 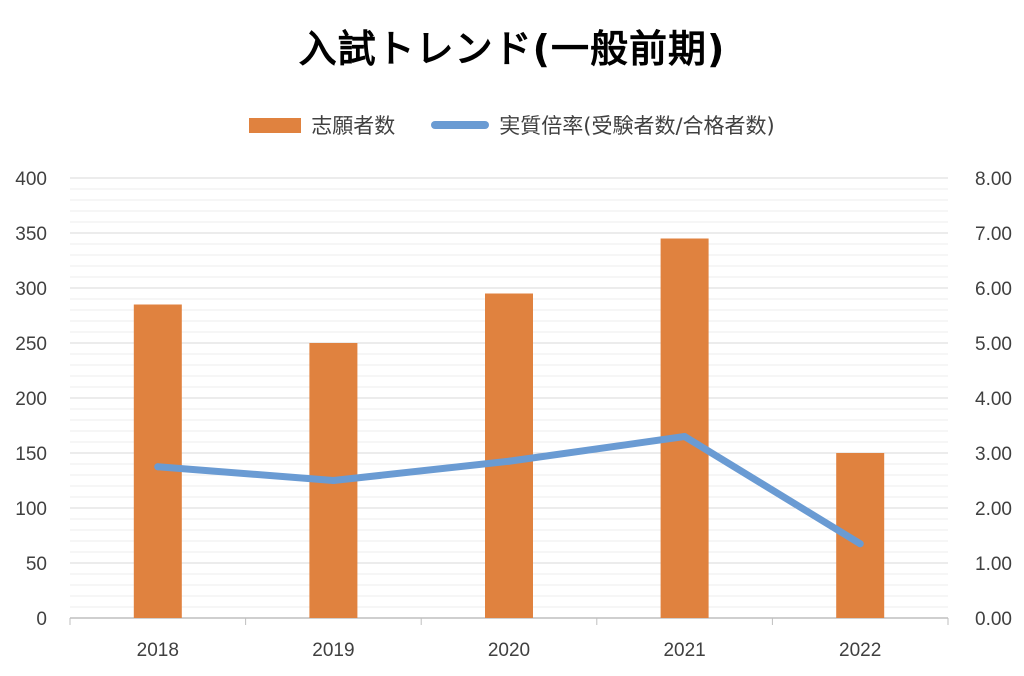 I want to click on y-left-tick-label: 350, so click(x=31, y=234).